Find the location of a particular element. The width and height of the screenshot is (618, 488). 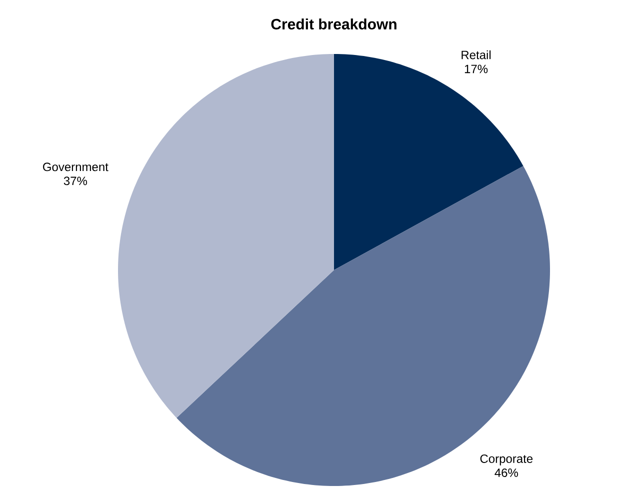

slice-label: Government is located at coordinates (75, 167).